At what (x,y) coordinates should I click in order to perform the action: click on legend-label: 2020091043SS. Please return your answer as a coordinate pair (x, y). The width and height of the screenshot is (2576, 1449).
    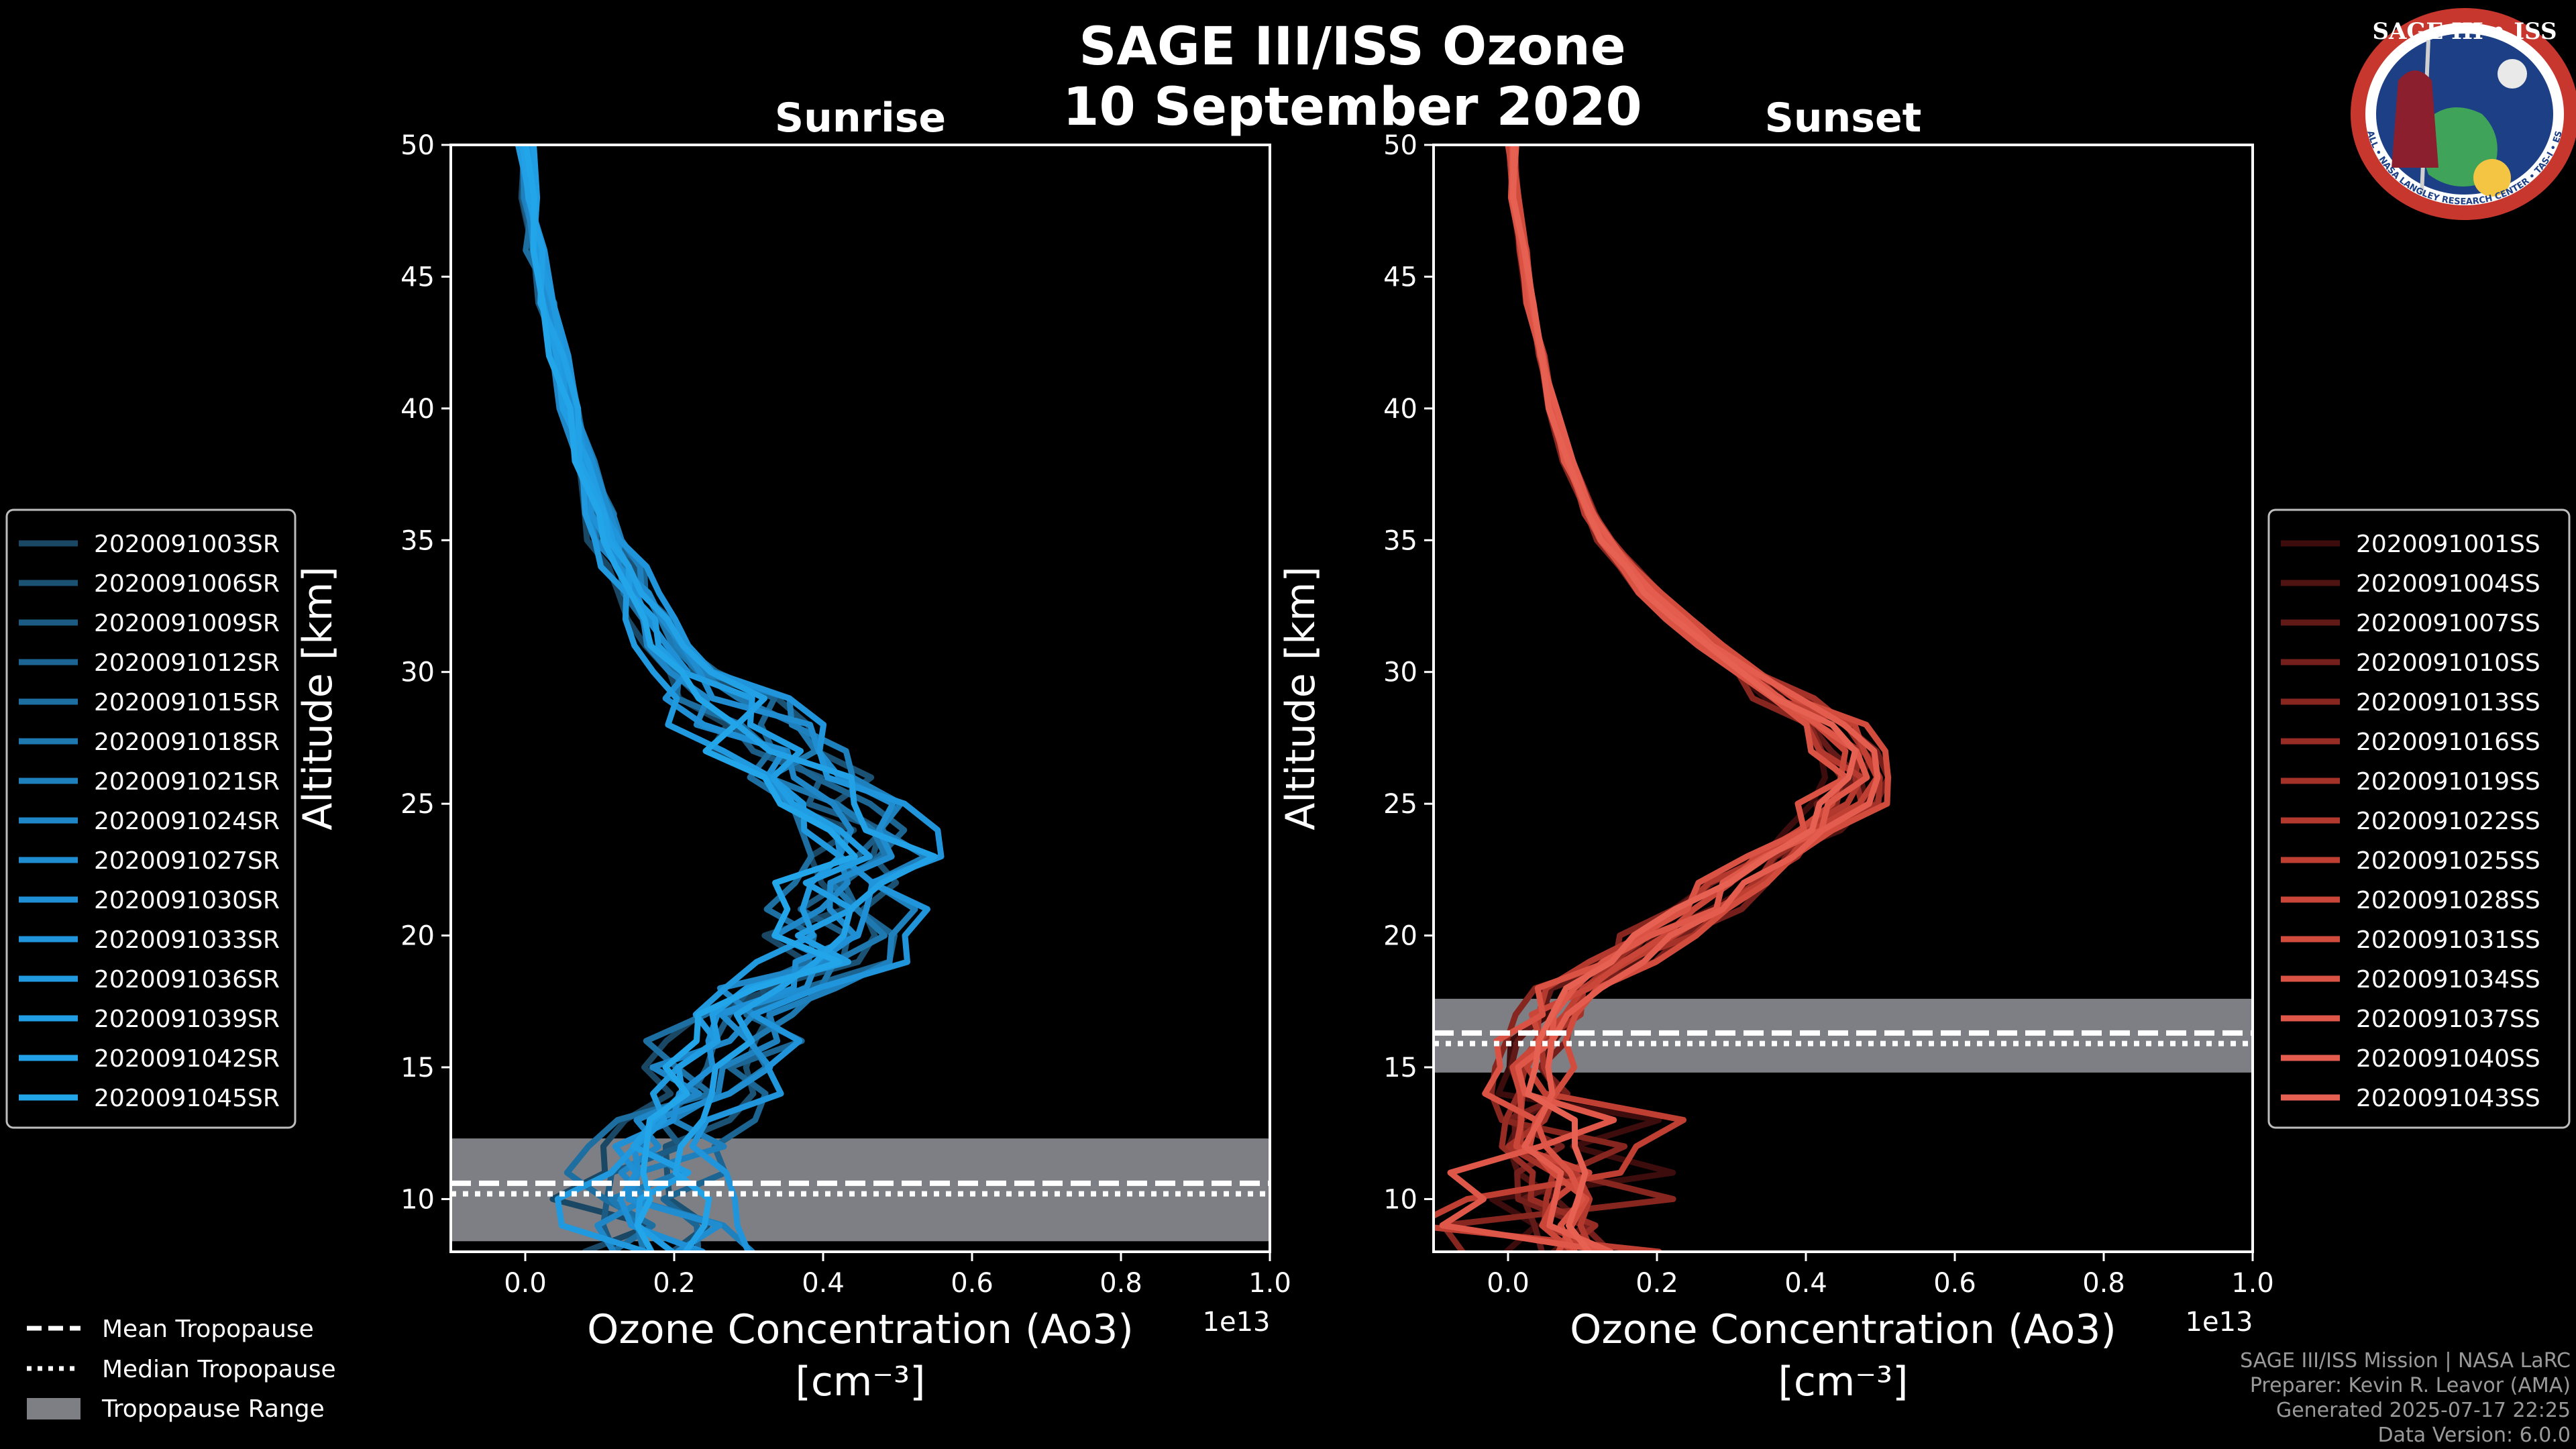
    Looking at the image, I should click on (2448, 1098).